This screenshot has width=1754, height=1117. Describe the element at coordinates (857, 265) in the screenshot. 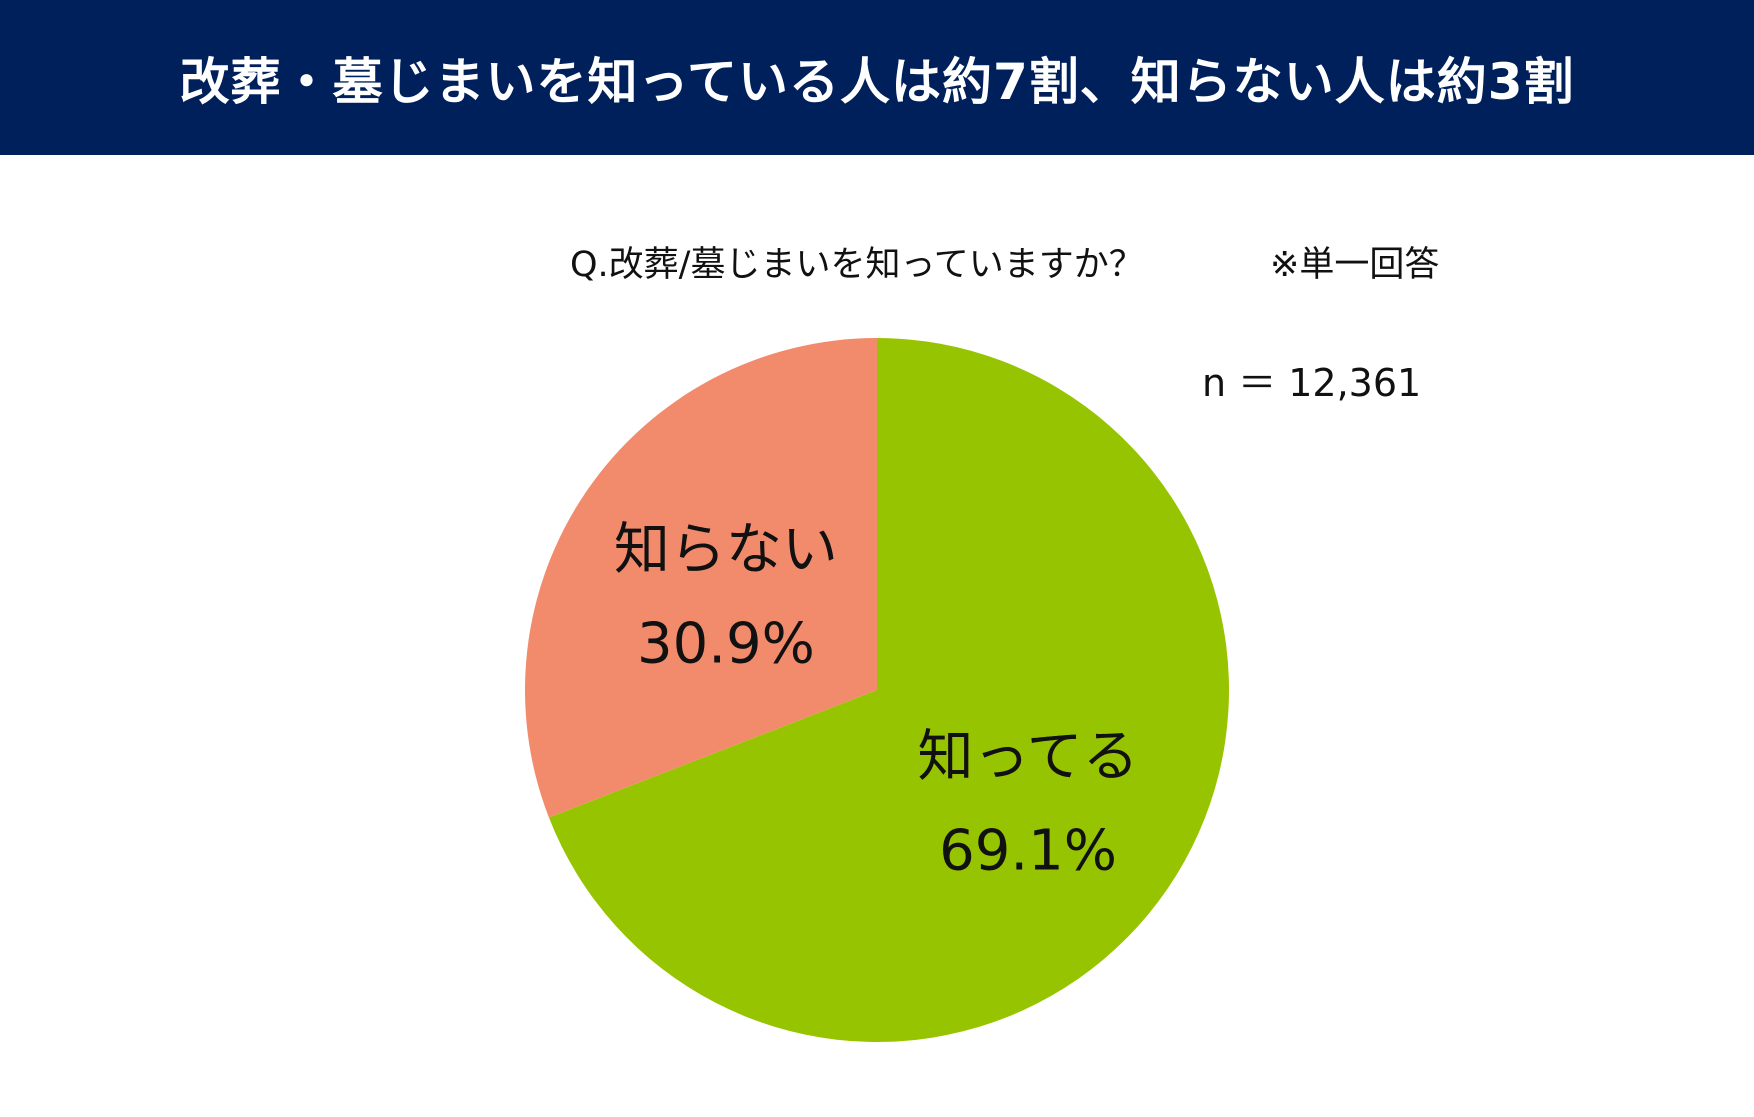

I see `survey-question: Q.改葬/墓じまいを知っていますか？` at that location.